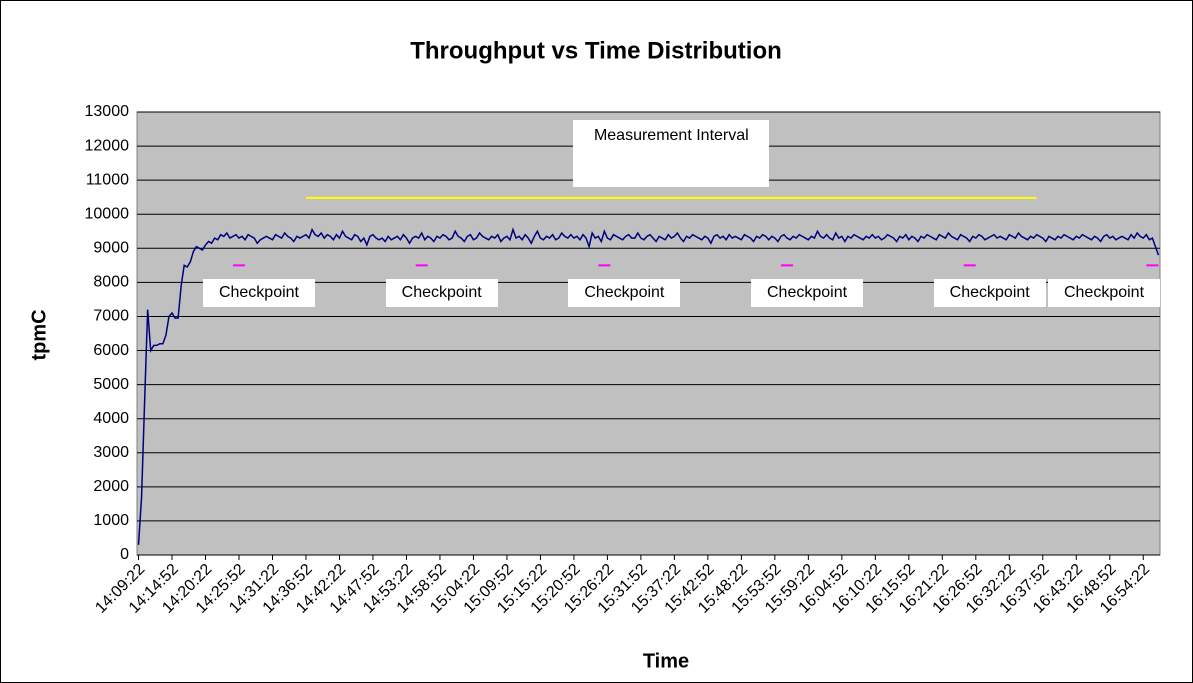  What do you see at coordinates (107, 213) in the screenshot?
I see `y-tick-label: 10000` at bounding box center [107, 213].